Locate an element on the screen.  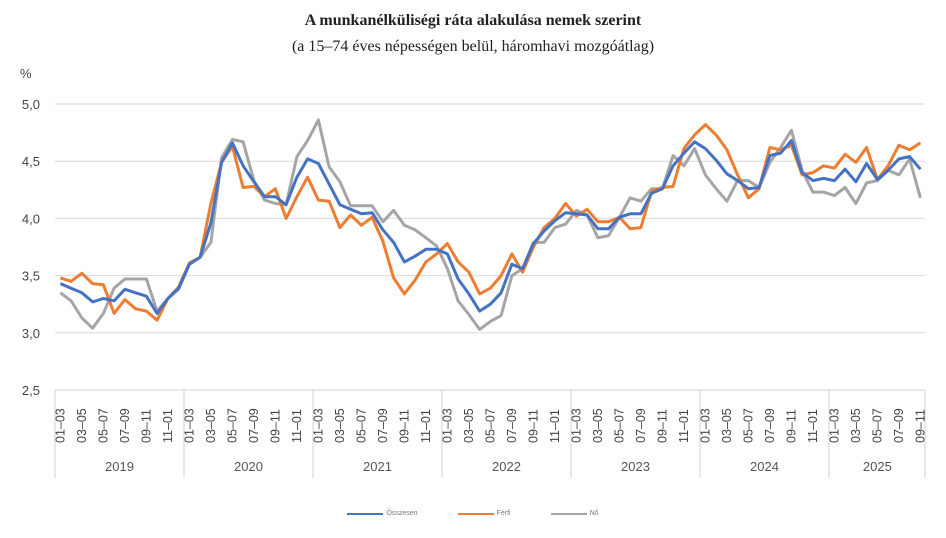
y-axis-unit: % is located at coordinates (26, 73).